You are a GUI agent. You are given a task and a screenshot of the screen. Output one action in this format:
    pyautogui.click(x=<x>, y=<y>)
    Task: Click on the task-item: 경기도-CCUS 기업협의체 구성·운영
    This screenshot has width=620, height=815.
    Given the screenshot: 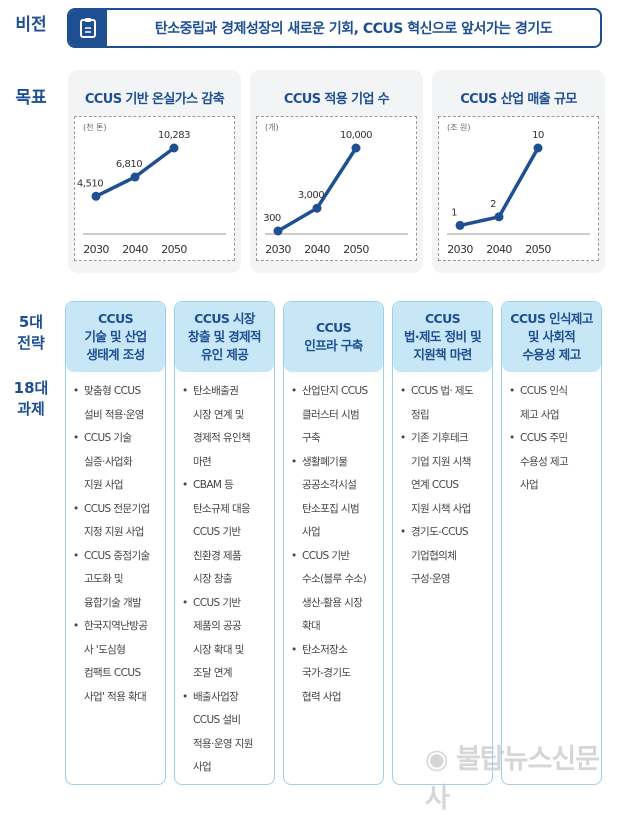 What is the action you would take?
    pyautogui.click(x=443, y=556)
    